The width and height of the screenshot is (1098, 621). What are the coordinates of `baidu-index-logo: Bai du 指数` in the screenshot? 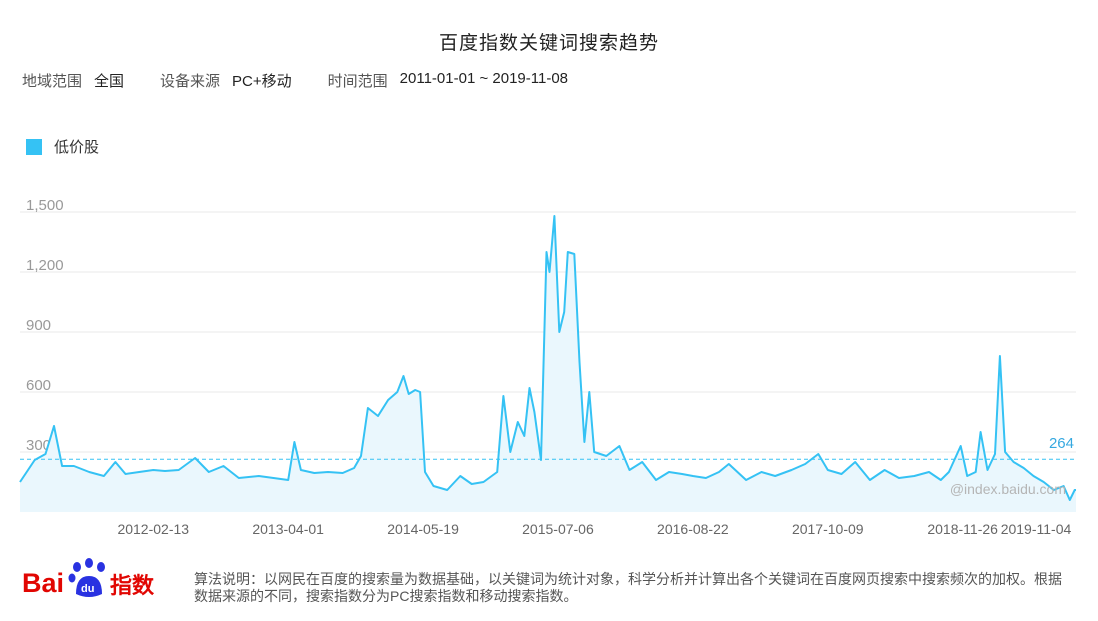 It's located at (97, 581).